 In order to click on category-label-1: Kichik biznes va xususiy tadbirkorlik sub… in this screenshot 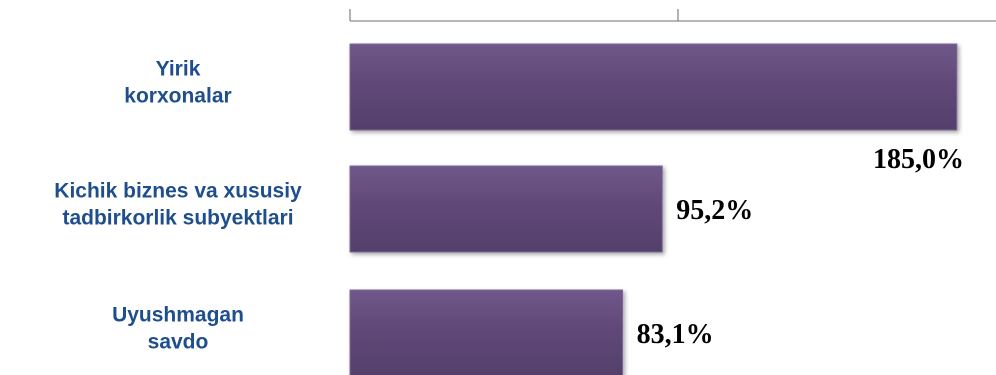, I will do `click(178, 205)`.